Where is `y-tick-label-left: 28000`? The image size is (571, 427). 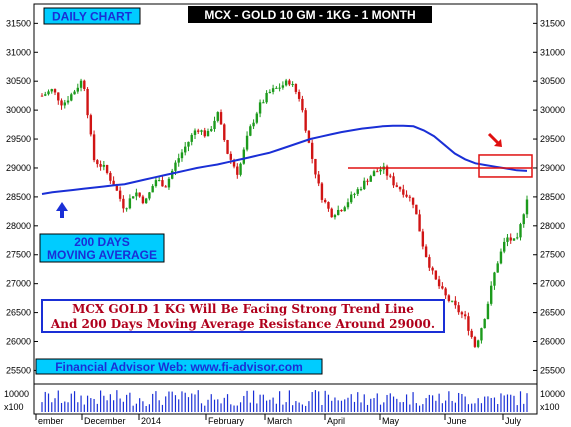 y-tick-label-left: 28000 is located at coordinates (18, 226).